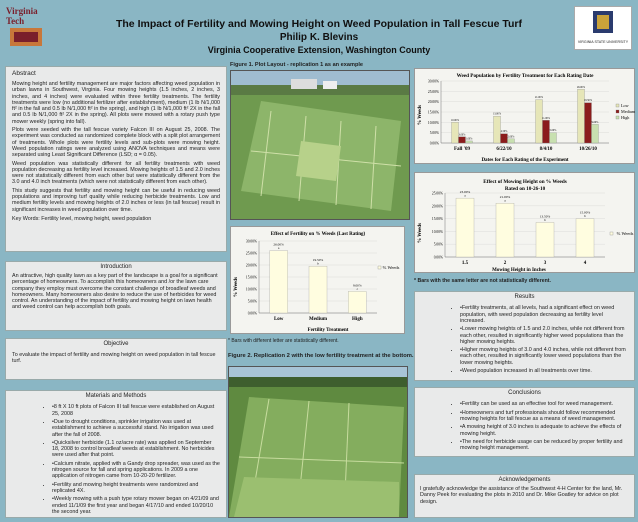 The width and height of the screenshot is (638, 522). Describe the element at coordinates (465, 192) in the screenshot. I see `data-label: 23.00%` at that location.